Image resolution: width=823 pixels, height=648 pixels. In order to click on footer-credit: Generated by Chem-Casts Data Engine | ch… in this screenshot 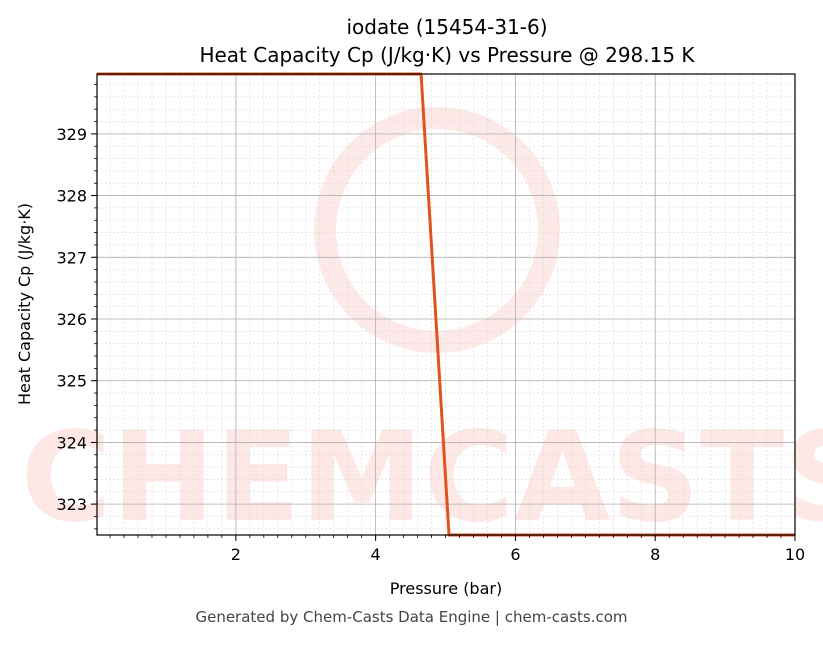, I will do `click(411, 617)`.